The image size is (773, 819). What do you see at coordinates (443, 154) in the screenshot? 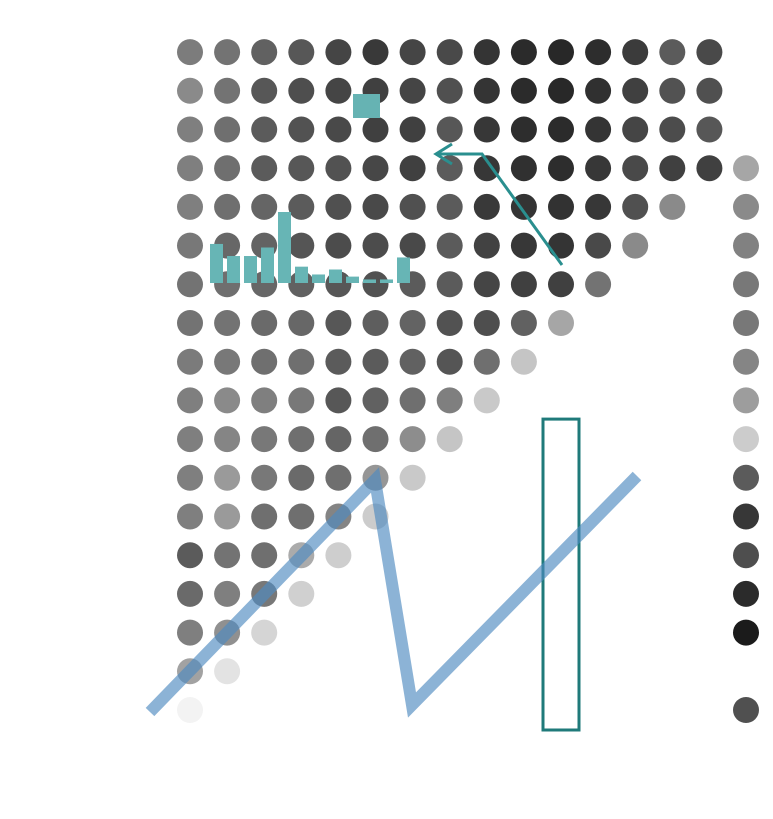
I see `annotation-arrow-head` at bounding box center [443, 154].